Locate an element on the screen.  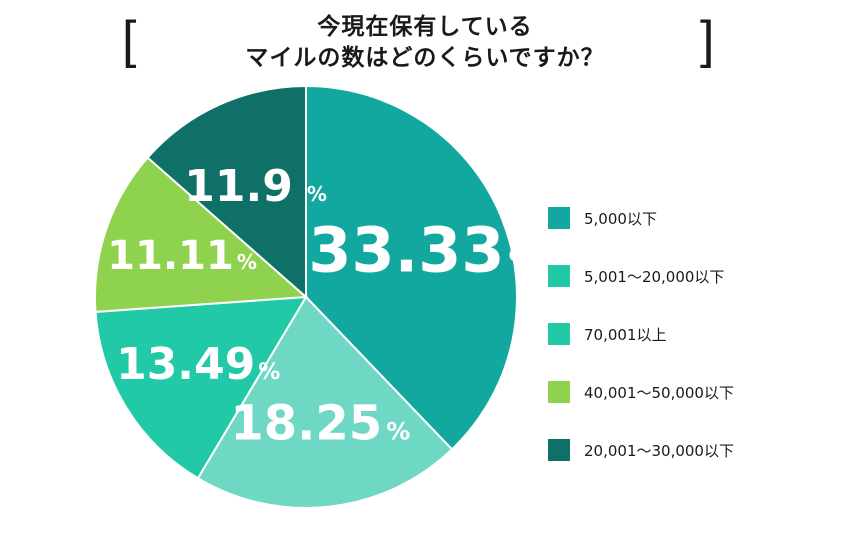
legend-item-4: 40,001〜50,000以下 is located at coordinates (641, 392).